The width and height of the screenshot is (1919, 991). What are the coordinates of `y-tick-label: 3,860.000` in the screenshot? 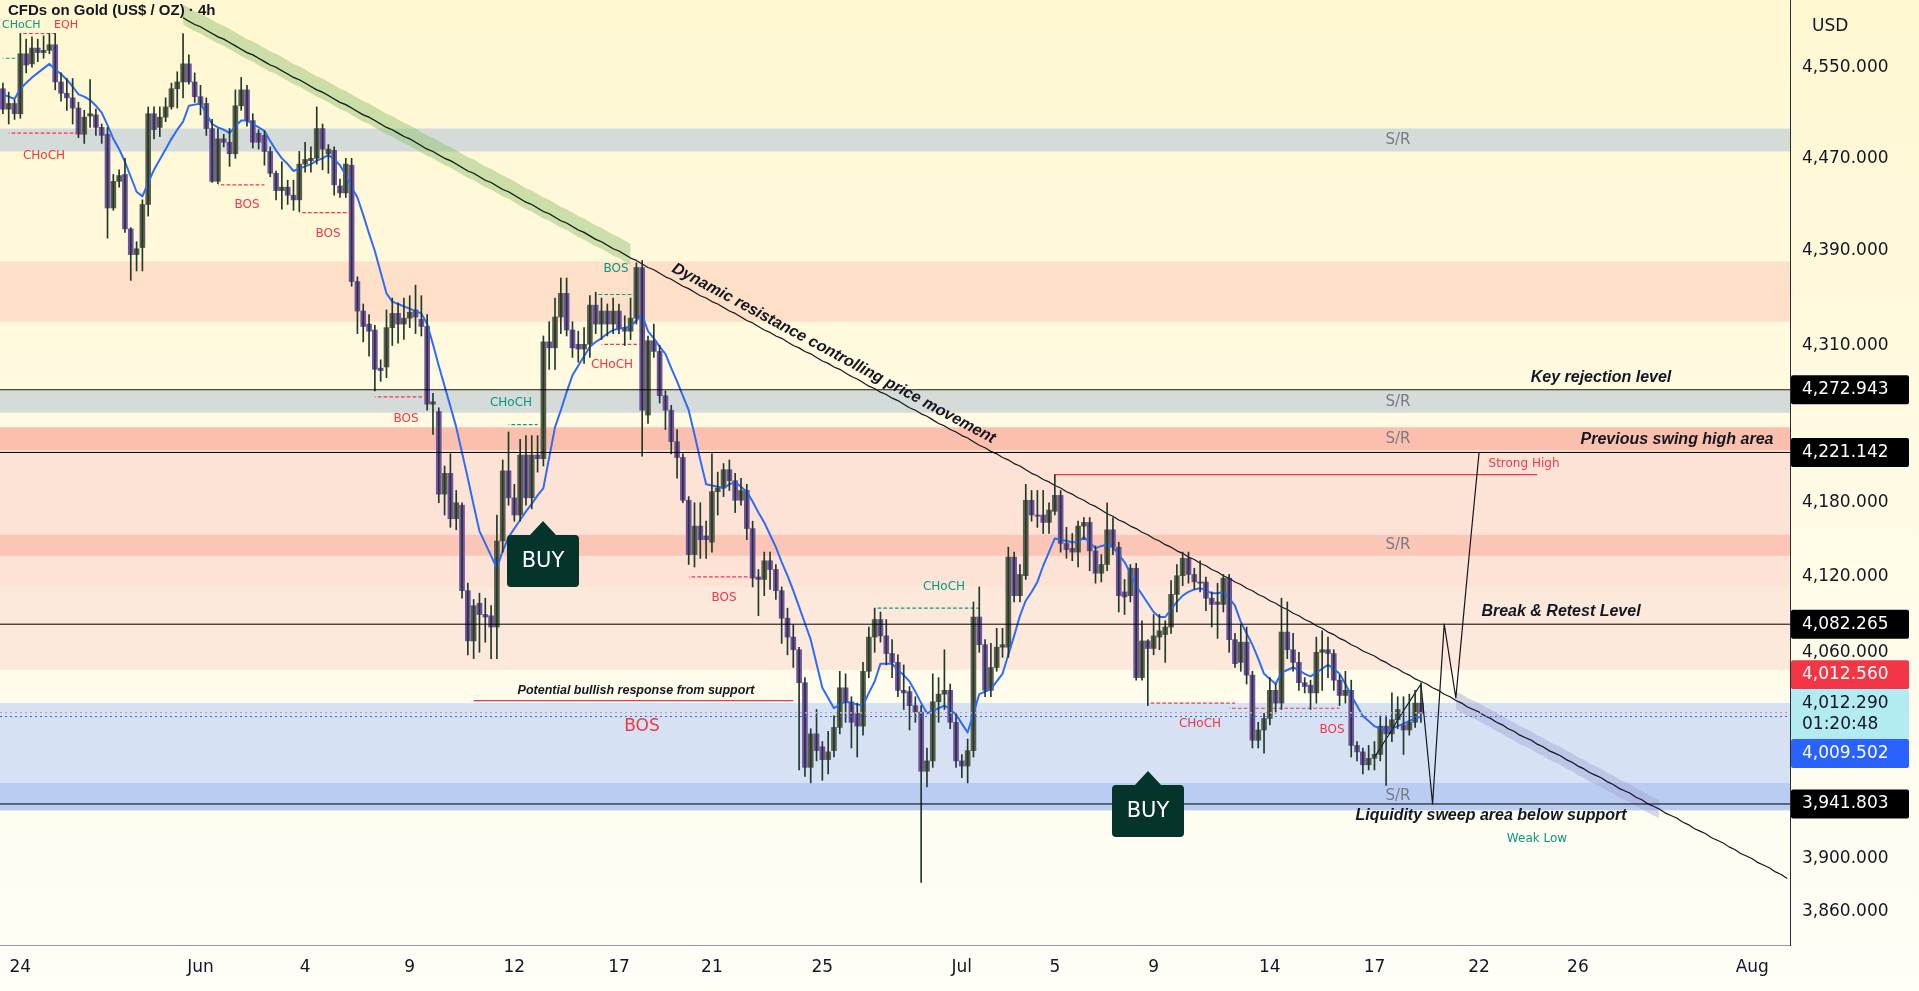 It's located at (1845, 910).